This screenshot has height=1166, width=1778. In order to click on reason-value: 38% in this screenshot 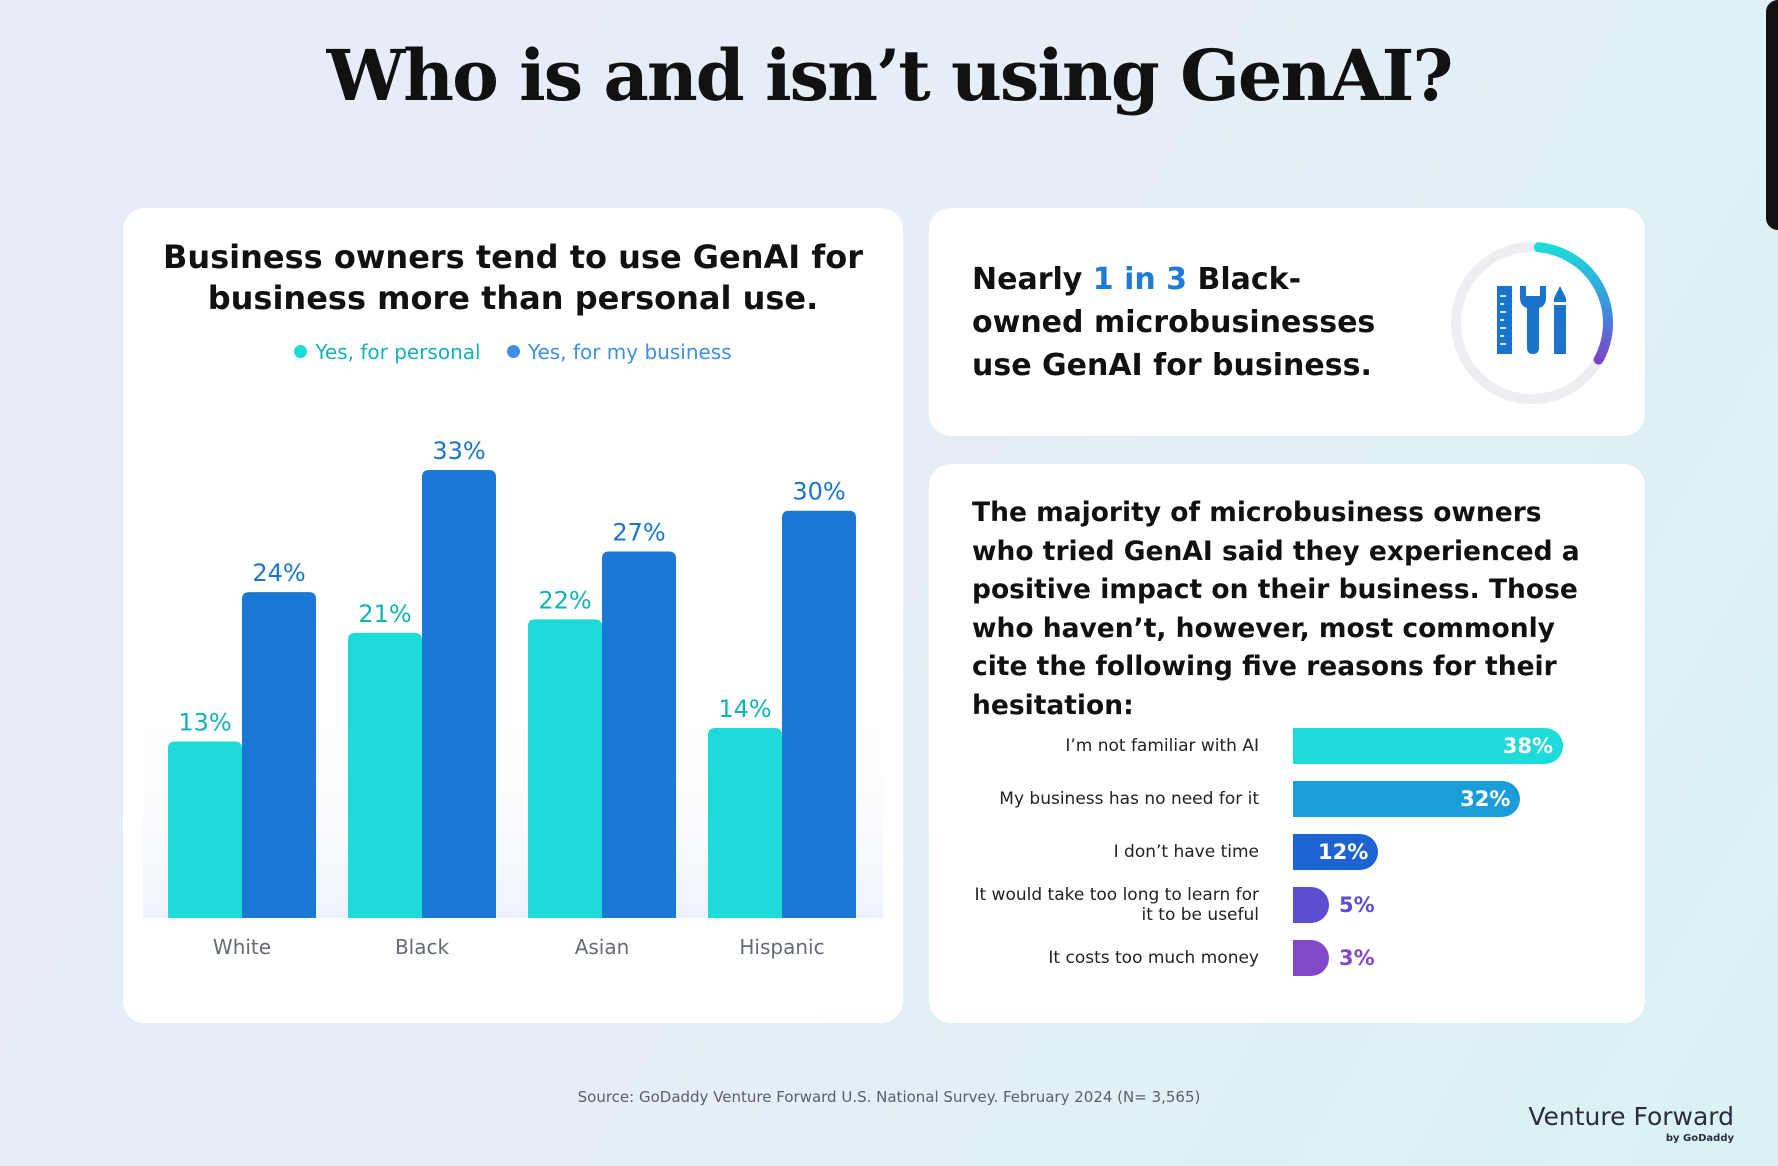, I will do `click(1527, 746)`.